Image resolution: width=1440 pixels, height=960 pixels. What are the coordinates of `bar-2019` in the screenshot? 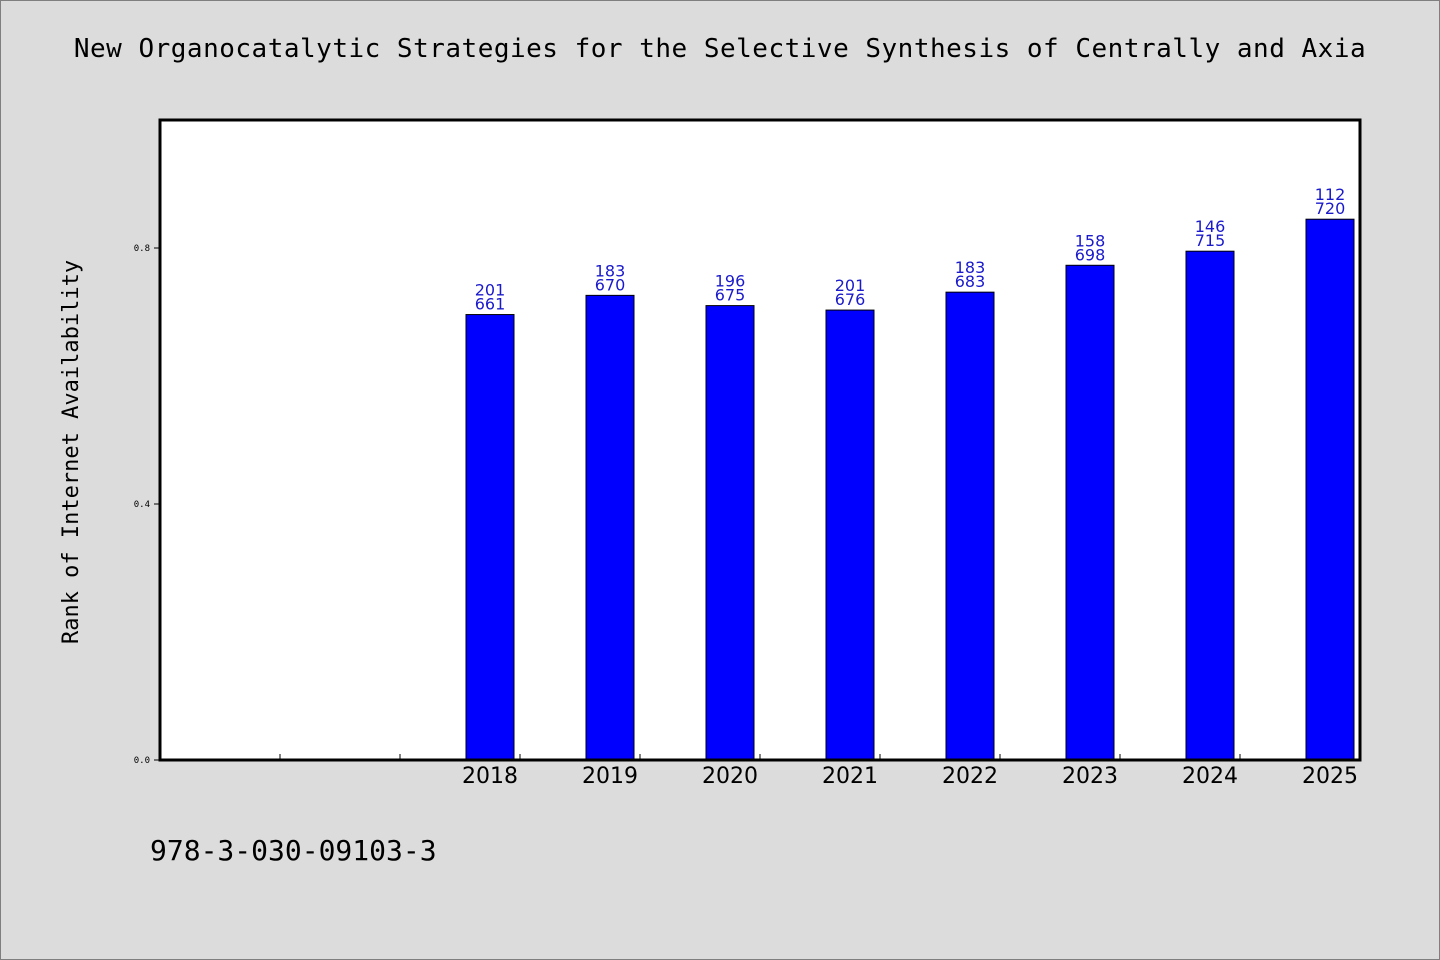 It's located at (610, 527).